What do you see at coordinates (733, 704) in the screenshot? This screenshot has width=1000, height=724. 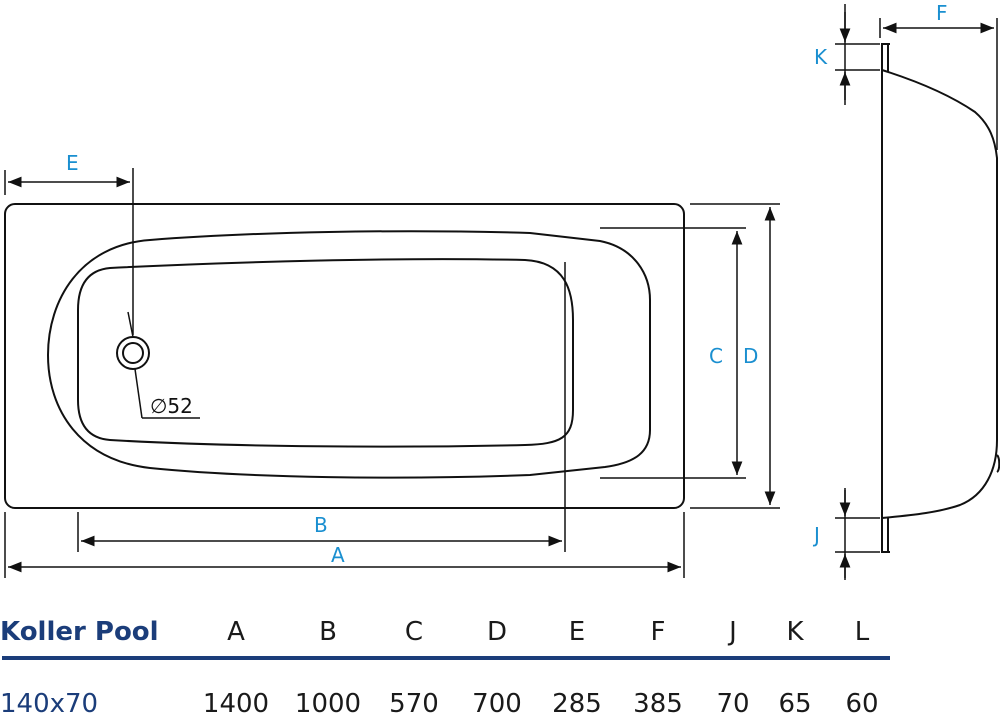 I see `value-j: 70` at bounding box center [733, 704].